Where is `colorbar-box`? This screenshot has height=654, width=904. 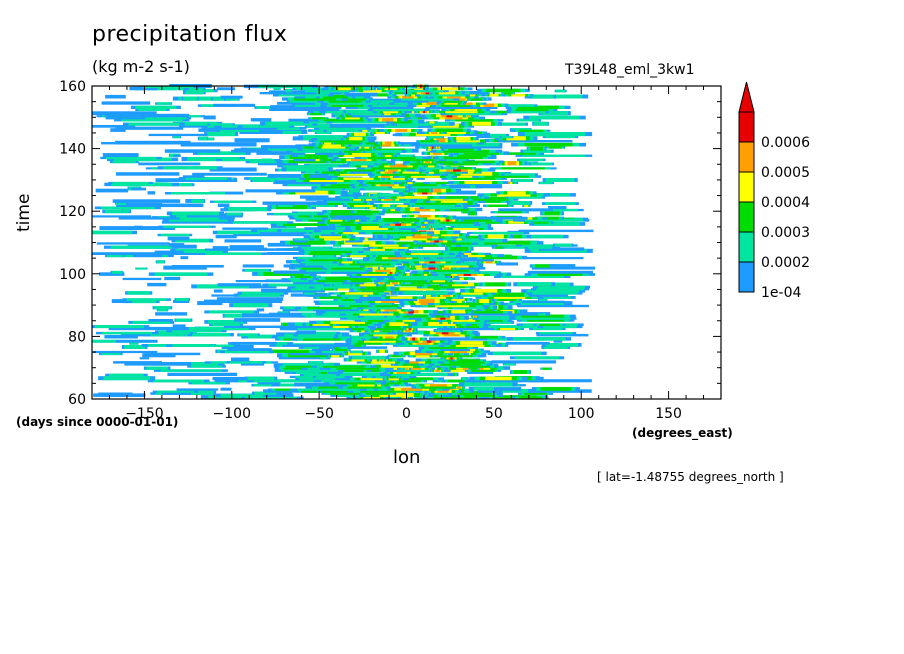
colorbar-box is located at coordinates (746, 187).